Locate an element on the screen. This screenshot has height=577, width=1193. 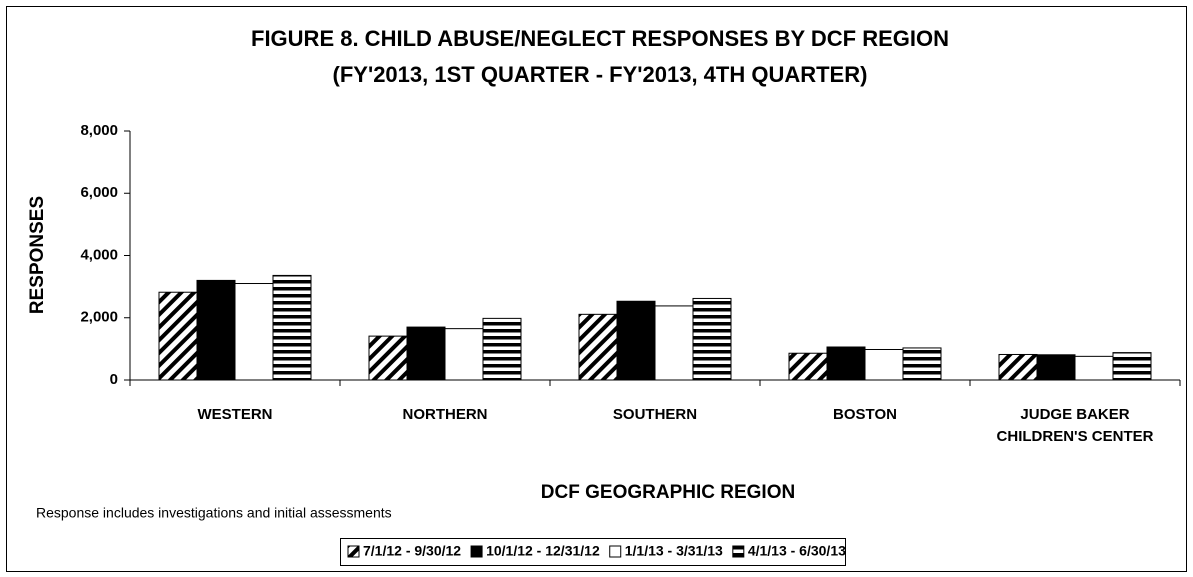
legend-label: 7/1/12 - 9/30/12 is located at coordinates (412, 551).